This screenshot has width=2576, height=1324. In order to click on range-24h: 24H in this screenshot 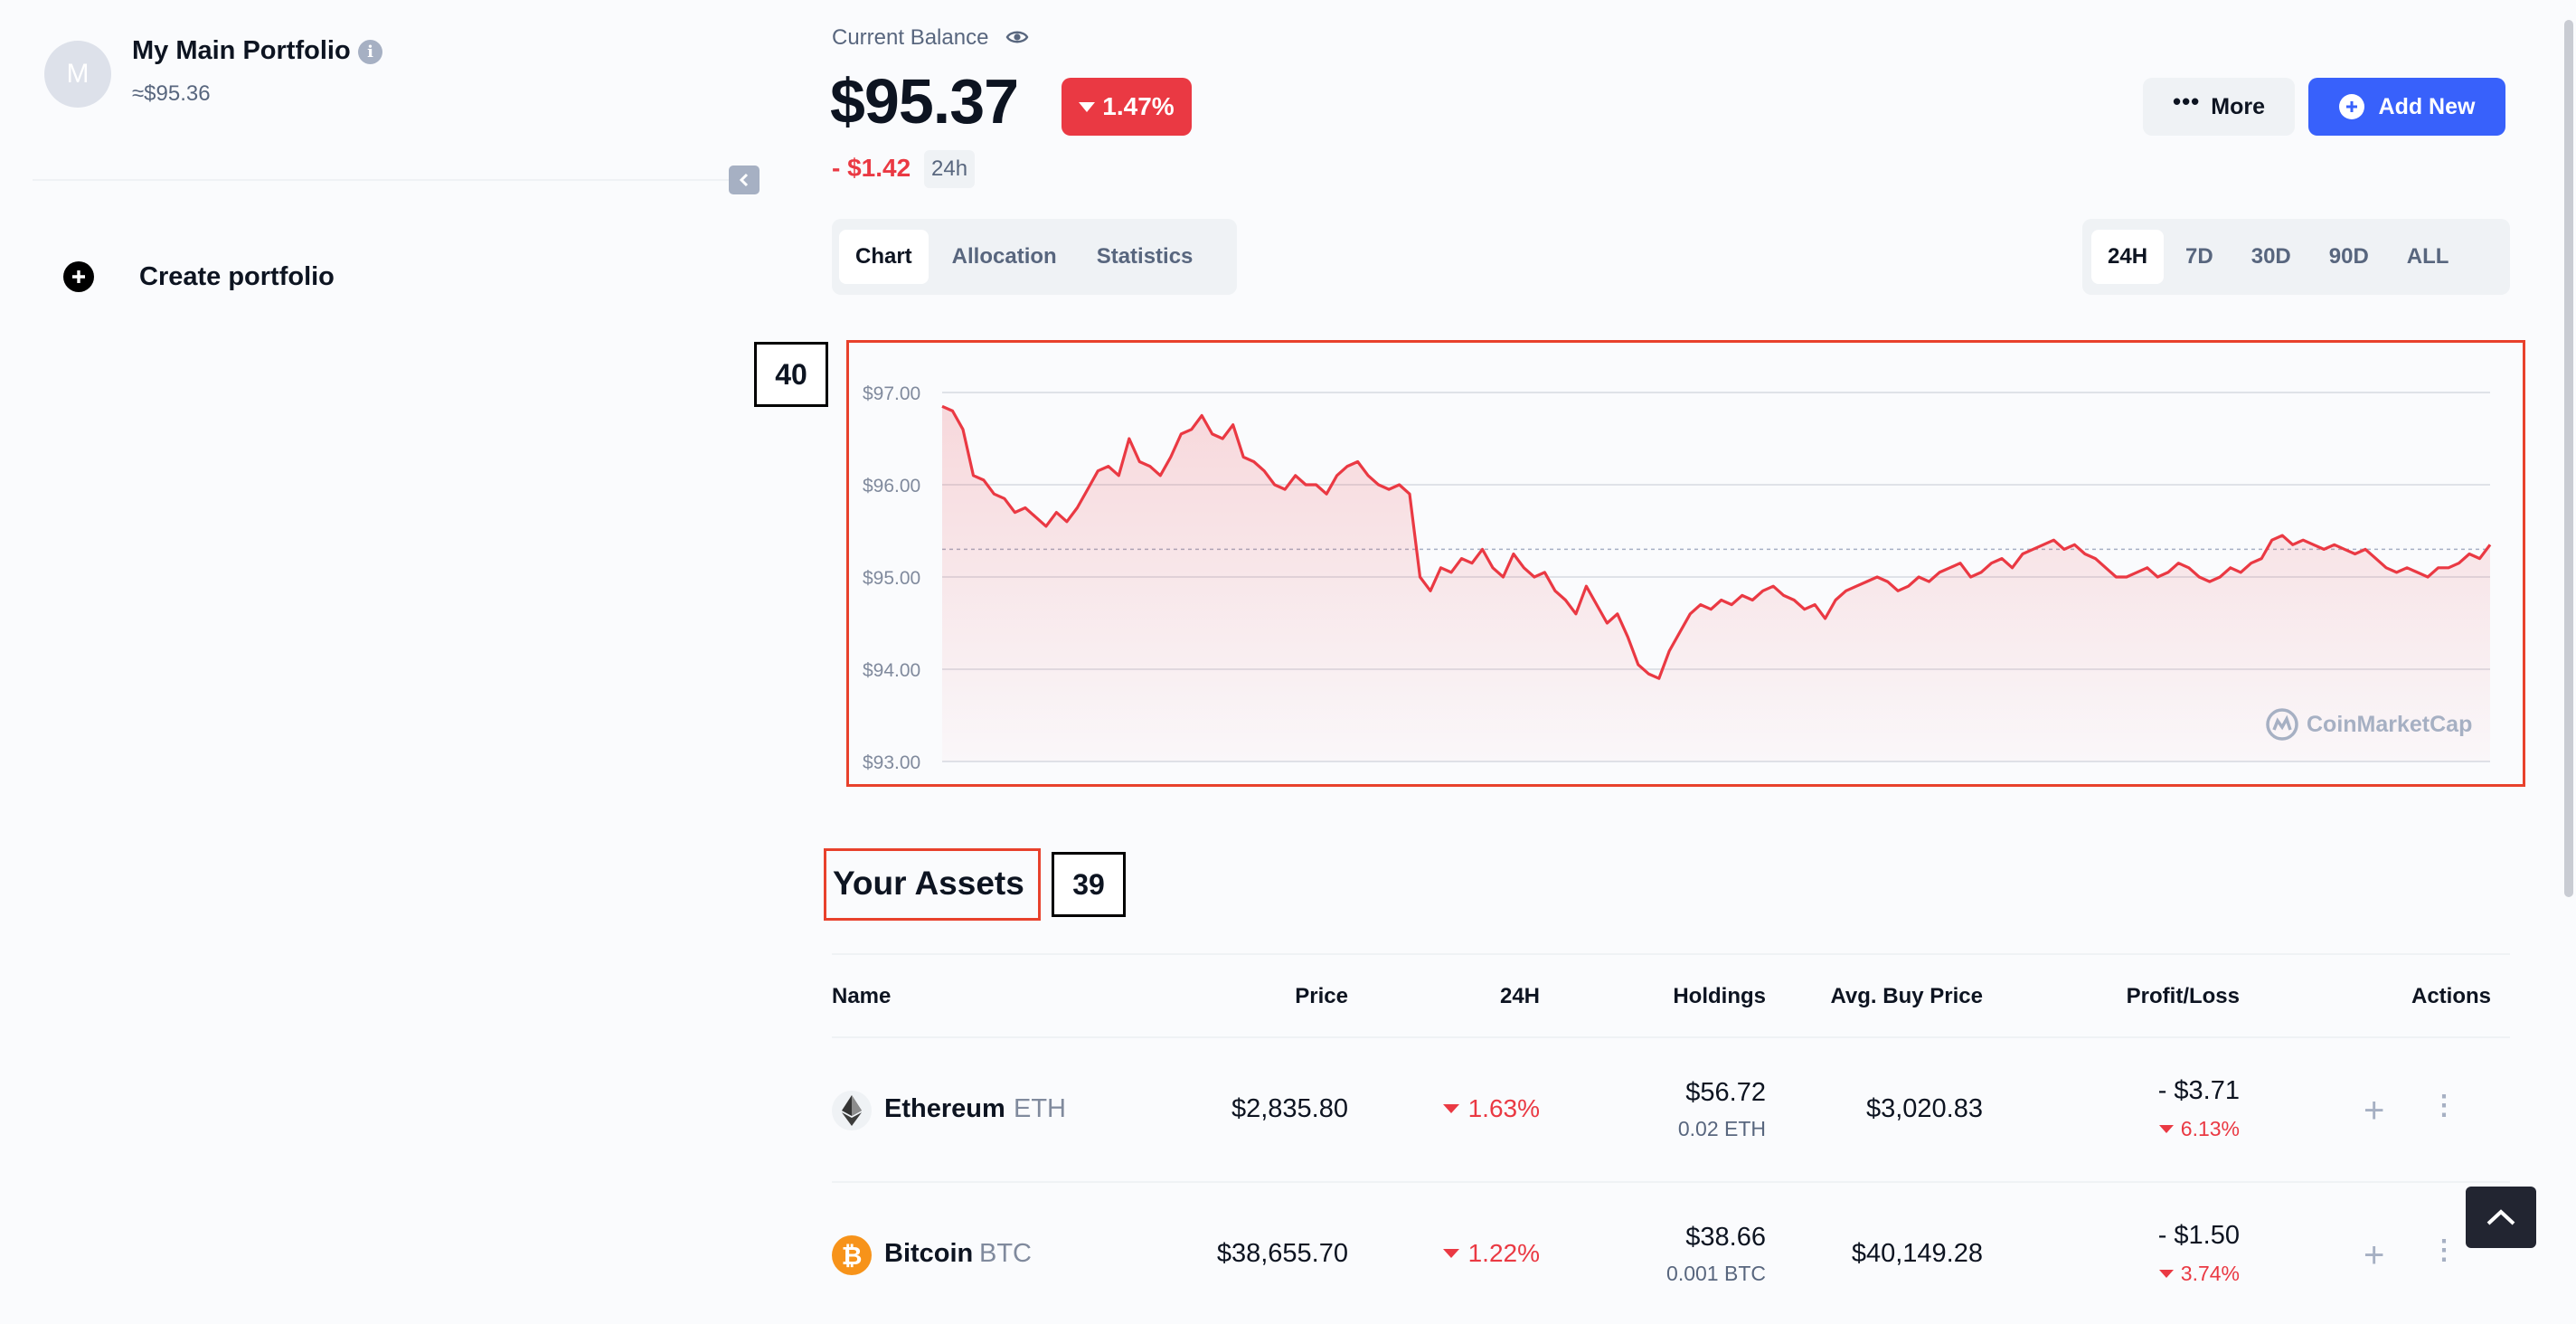, I will do `click(2128, 257)`.